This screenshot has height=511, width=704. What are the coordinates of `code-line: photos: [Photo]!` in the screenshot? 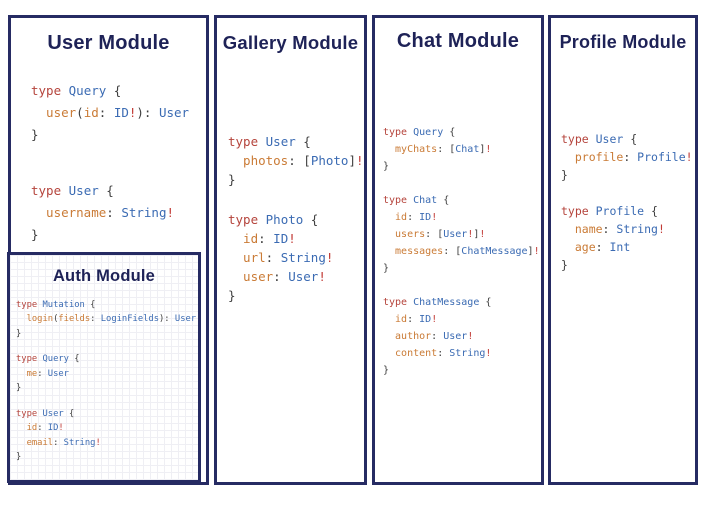 It's located at (296, 160).